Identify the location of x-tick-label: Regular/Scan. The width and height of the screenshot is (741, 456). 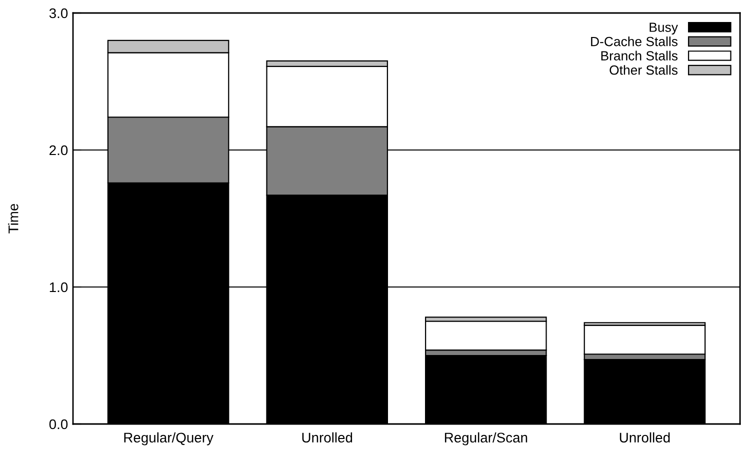
(486, 439).